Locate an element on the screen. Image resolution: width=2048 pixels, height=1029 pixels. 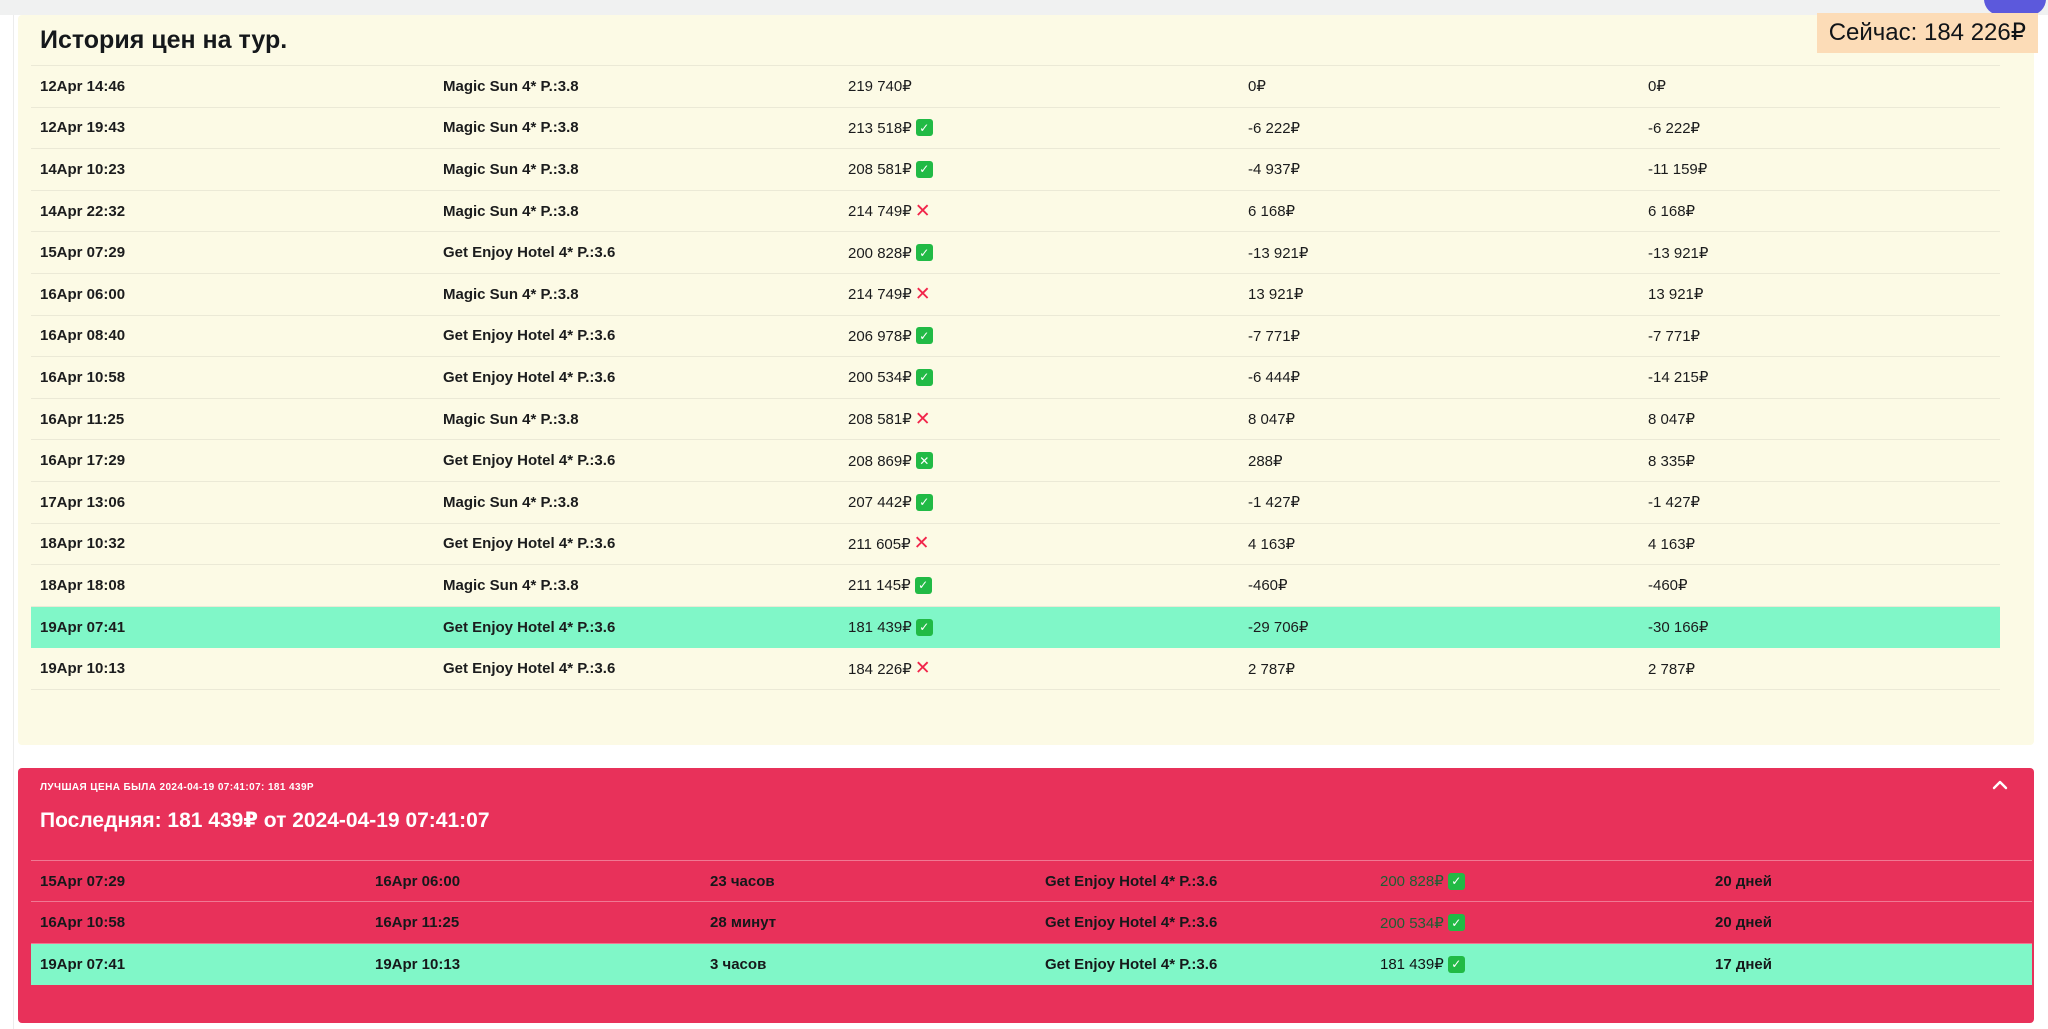
row-time: 19Apr 10:13 is located at coordinates (83, 669).